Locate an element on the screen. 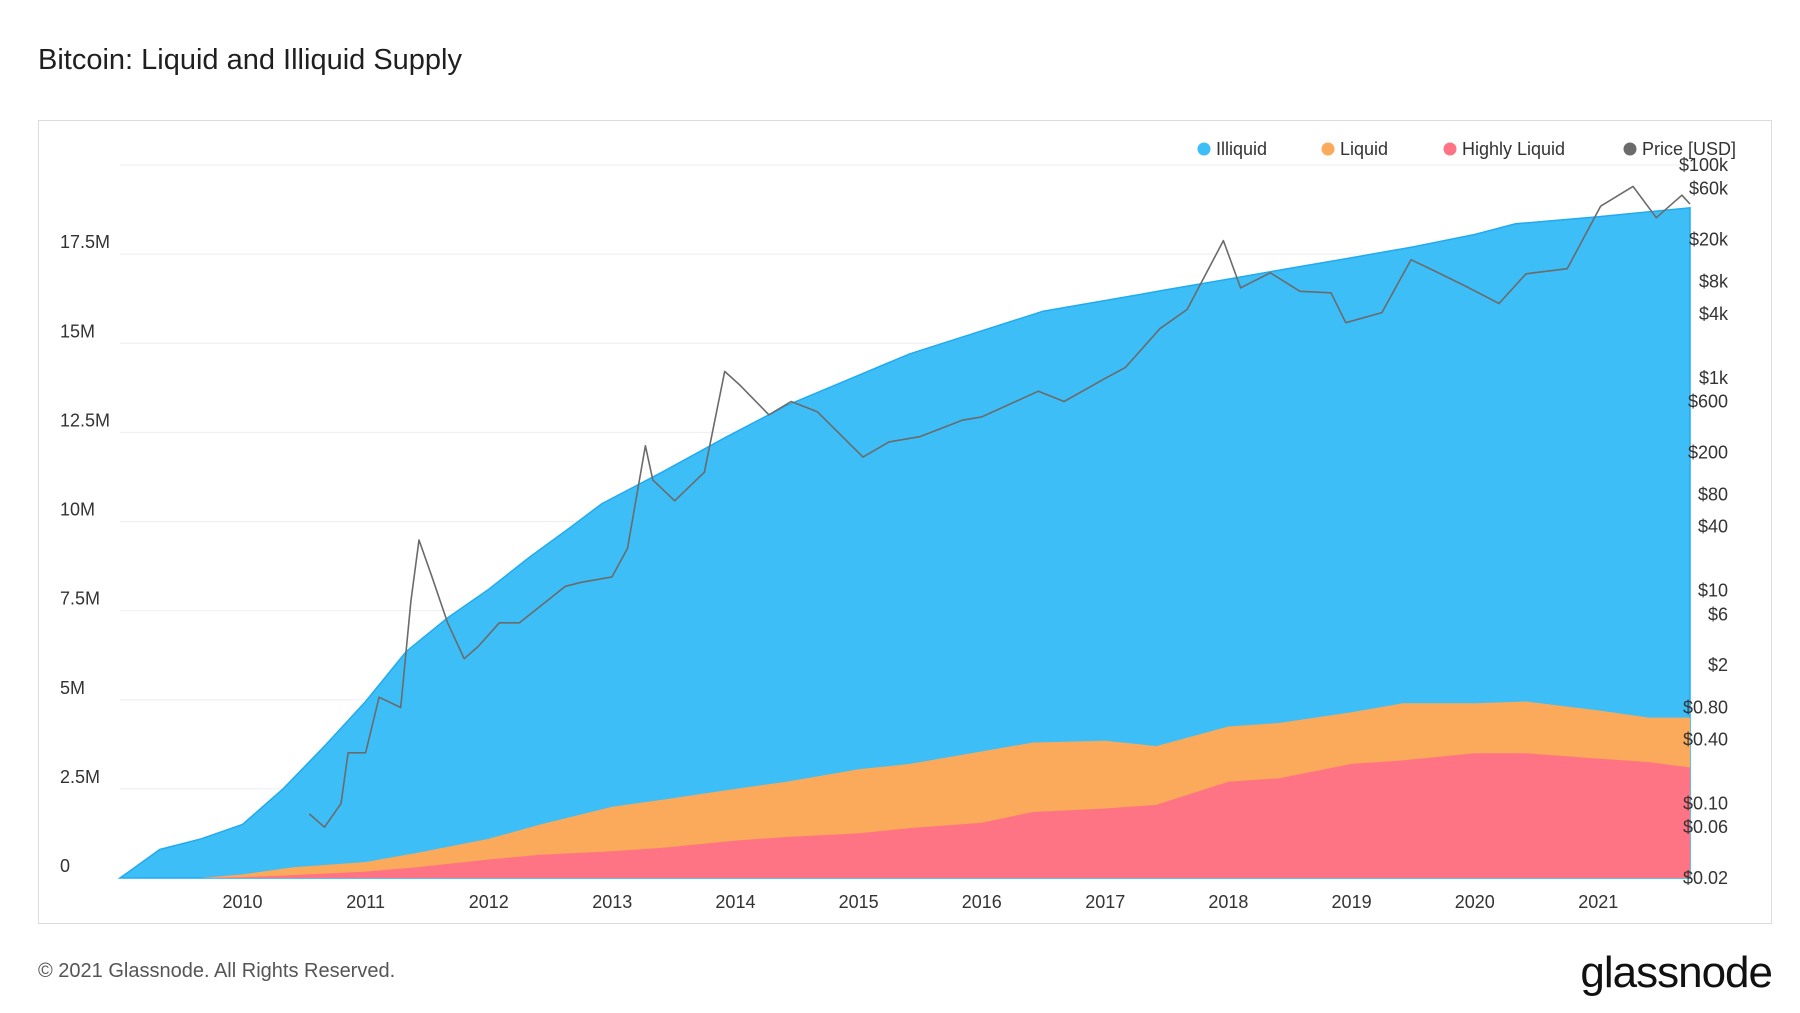 The image size is (1800, 1013). y-left-tick-label: 12.5M is located at coordinates (85, 420).